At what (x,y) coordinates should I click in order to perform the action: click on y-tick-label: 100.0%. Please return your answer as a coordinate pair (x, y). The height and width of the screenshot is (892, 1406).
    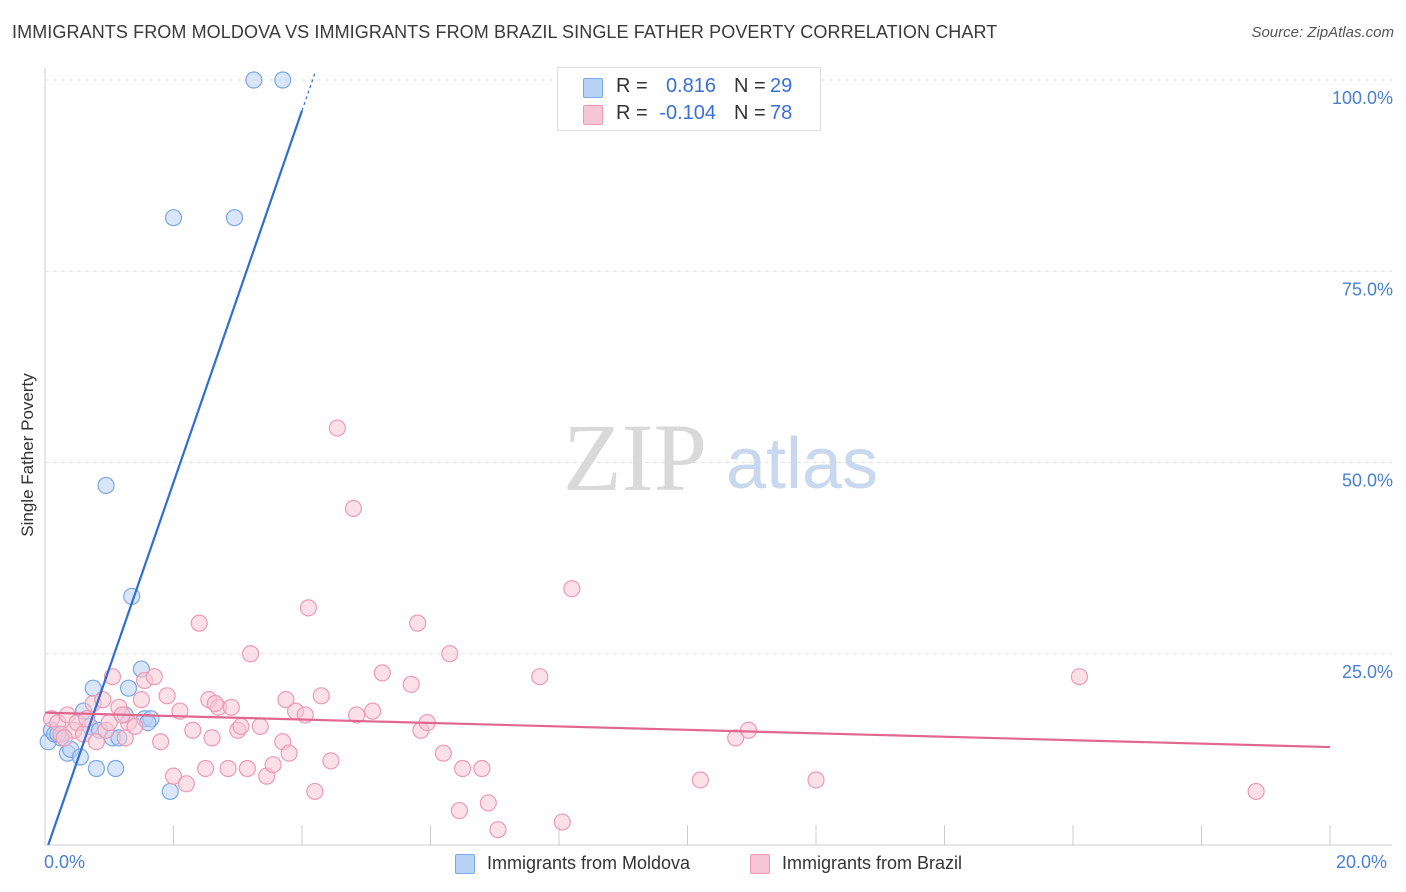
    Looking at the image, I should click on (1362, 98).